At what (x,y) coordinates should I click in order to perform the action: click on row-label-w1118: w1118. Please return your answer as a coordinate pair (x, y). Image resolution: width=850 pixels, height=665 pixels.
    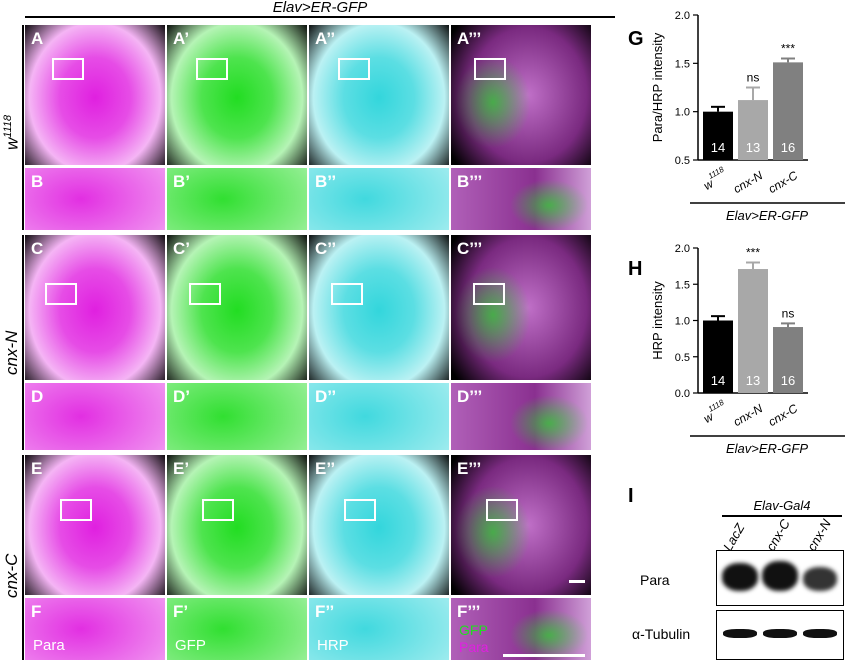
    Looking at the image, I should click on (12, 132).